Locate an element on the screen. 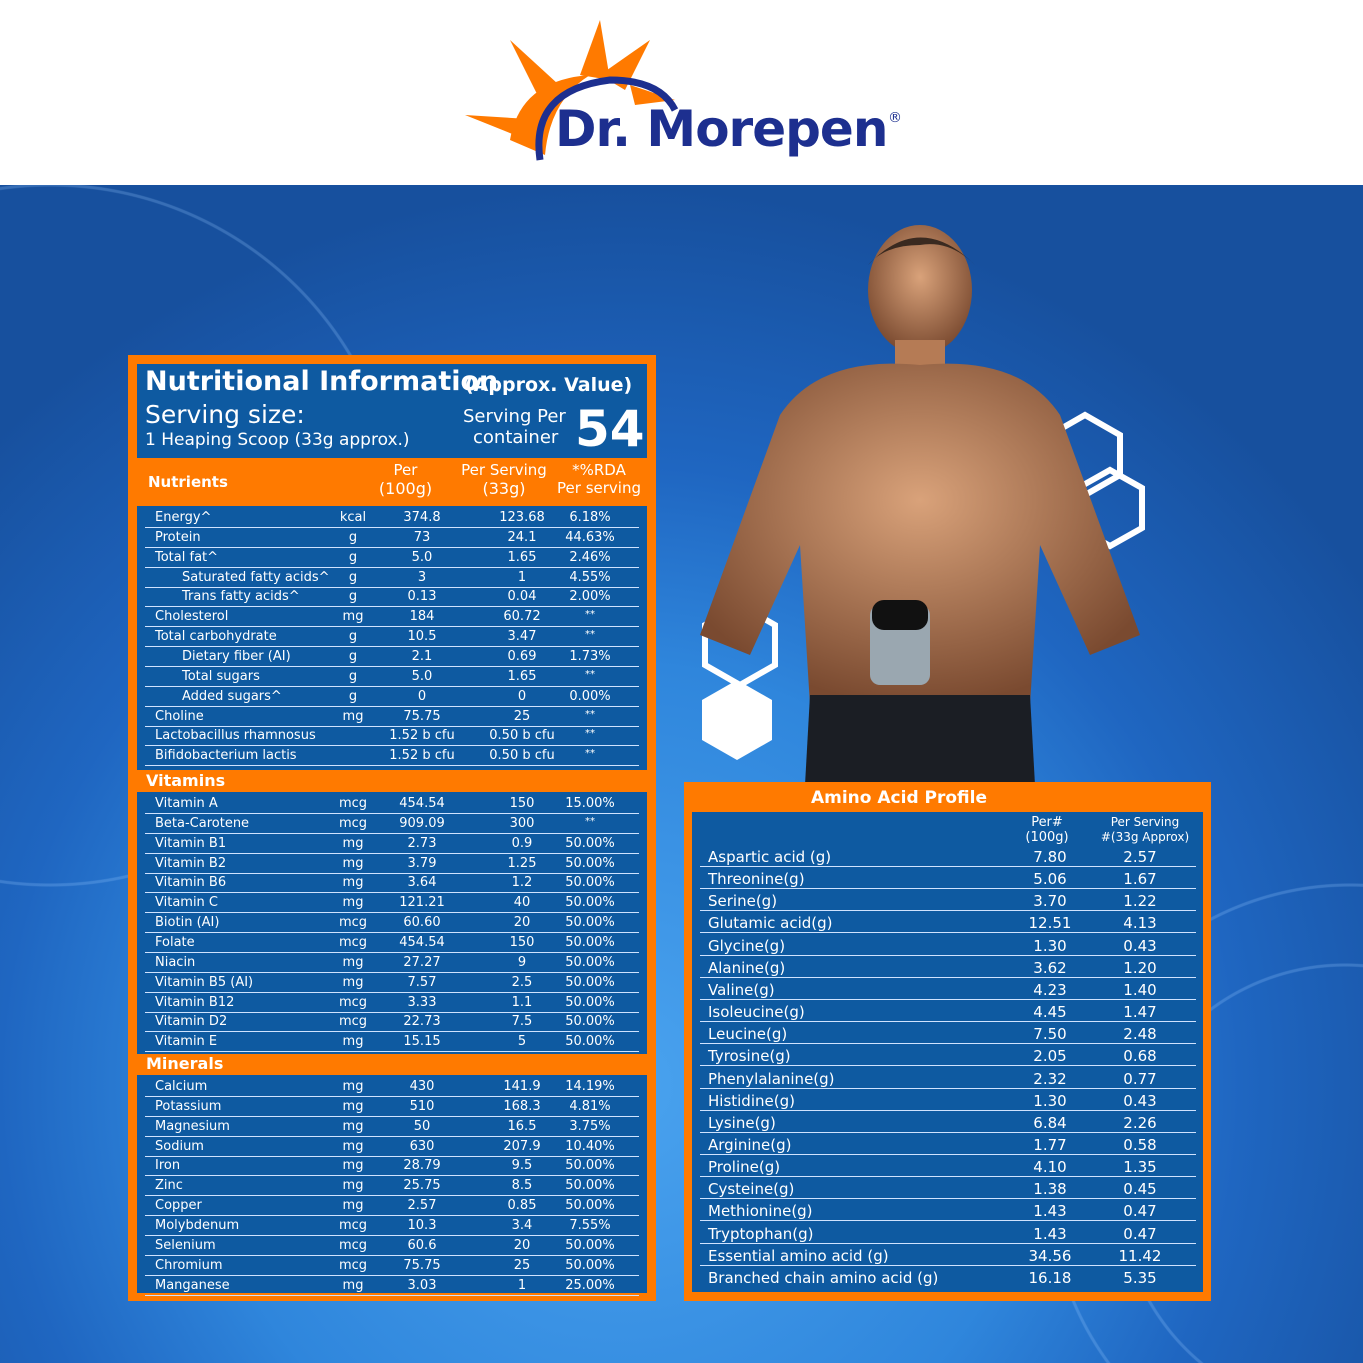  cell-per100: 6.84 is located at coordinates (1050, 1122).